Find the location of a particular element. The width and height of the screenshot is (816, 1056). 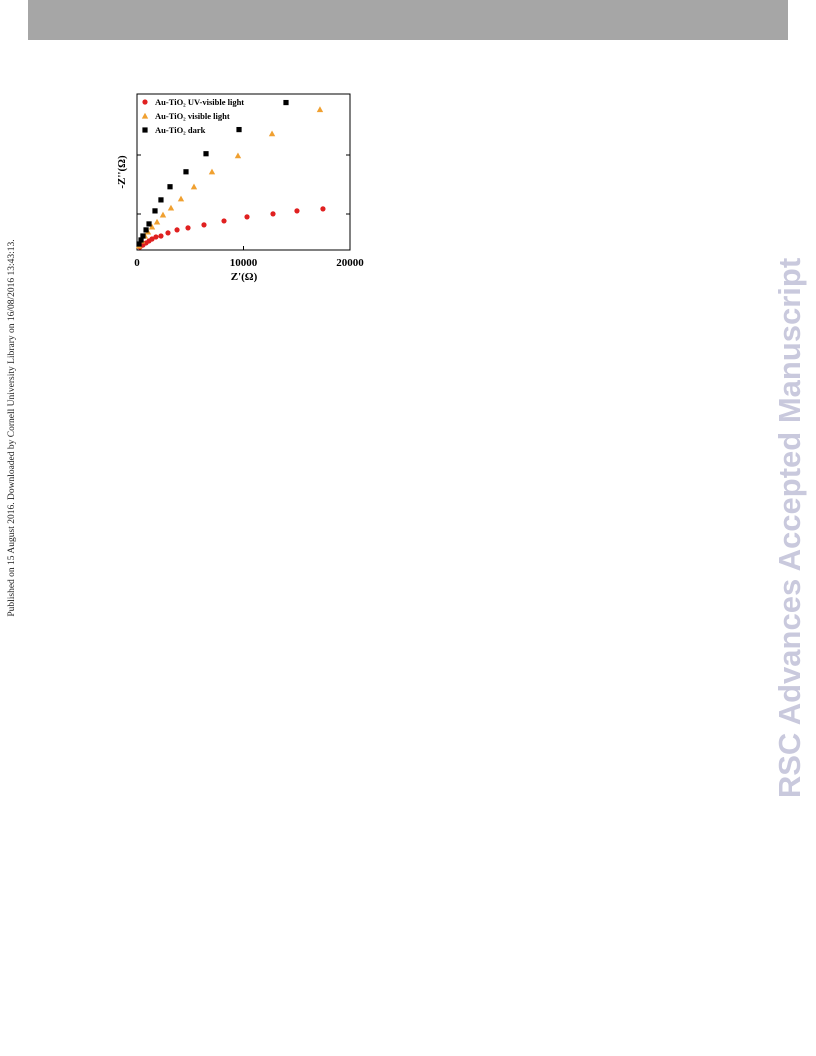

y-axis-label: -Z''(Ω) is located at coordinates (122, 172).